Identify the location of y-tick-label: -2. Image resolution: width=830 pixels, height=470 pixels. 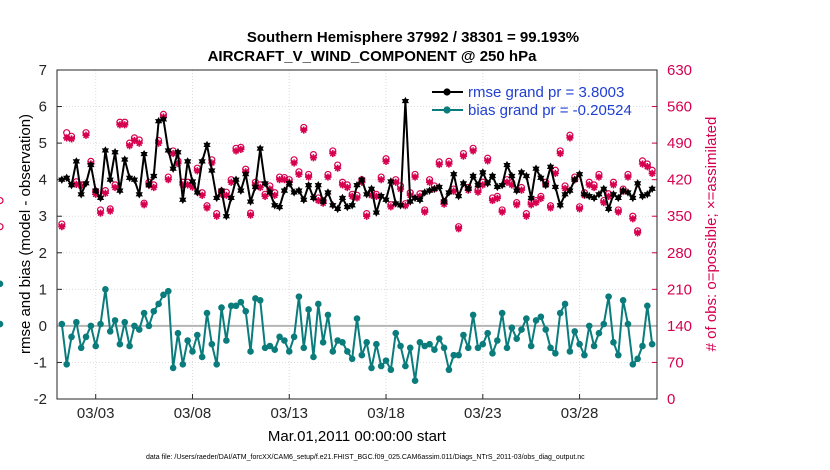
(40, 399).